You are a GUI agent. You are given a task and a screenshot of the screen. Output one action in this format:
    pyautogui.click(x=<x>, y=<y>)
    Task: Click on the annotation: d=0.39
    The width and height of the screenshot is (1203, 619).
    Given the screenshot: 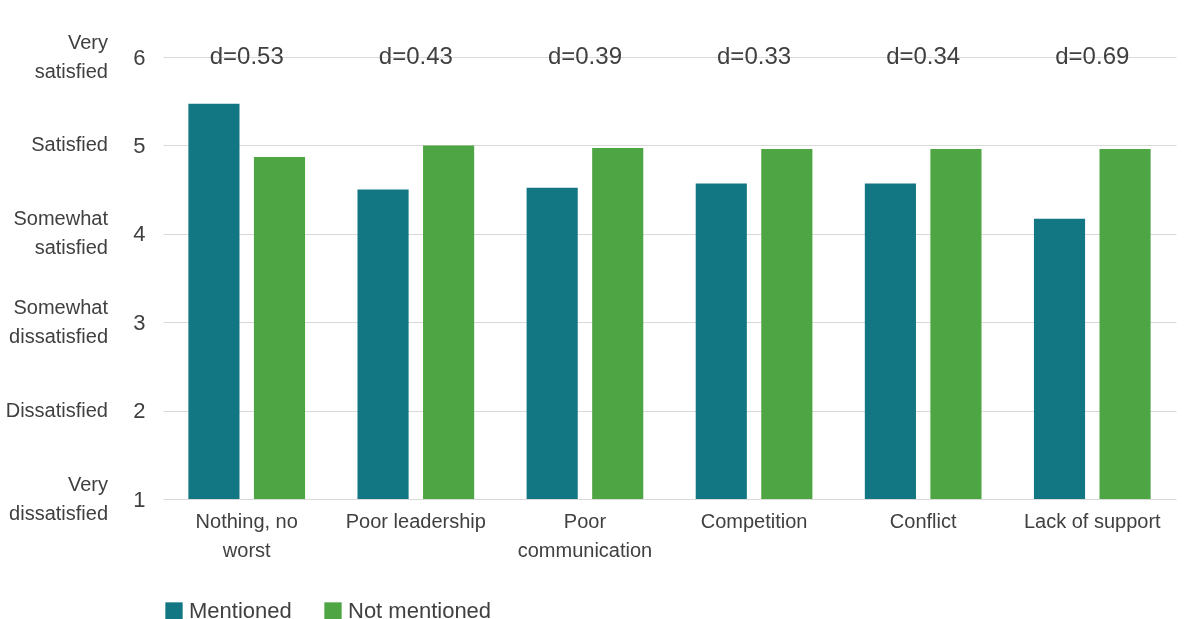 What is the action you would take?
    pyautogui.click(x=584, y=55)
    